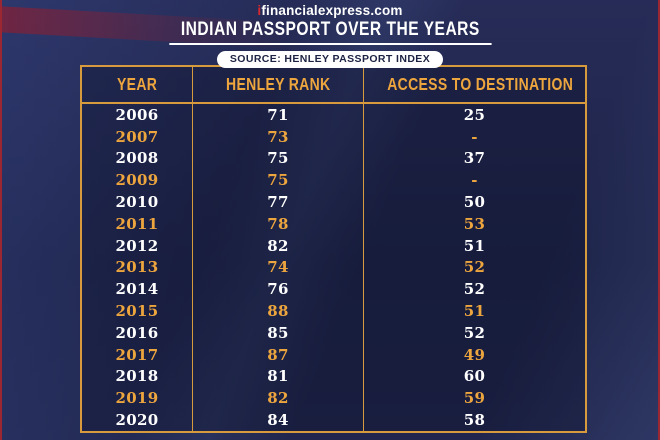 Image resolution: width=660 pixels, height=440 pixels. Describe the element at coordinates (137, 376) in the screenshot. I see `year-cell: 2018` at that location.